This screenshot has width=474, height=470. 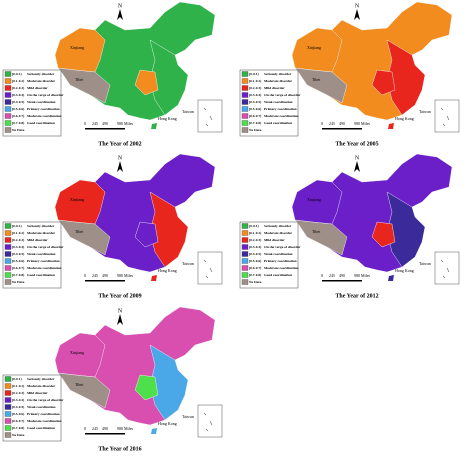 What do you see at coordinates (356, 296) in the screenshot?
I see `map-title: The Year of 2012` at bounding box center [356, 296].